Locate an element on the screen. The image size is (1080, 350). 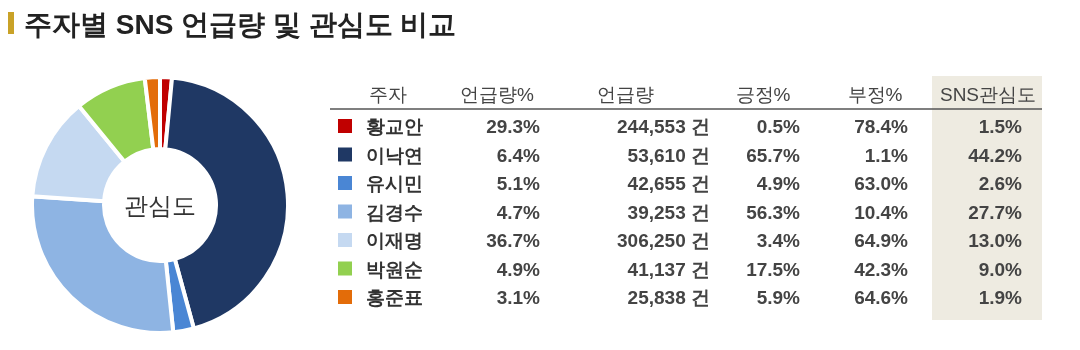
text: 64.6% is located at coordinates (881, 297).